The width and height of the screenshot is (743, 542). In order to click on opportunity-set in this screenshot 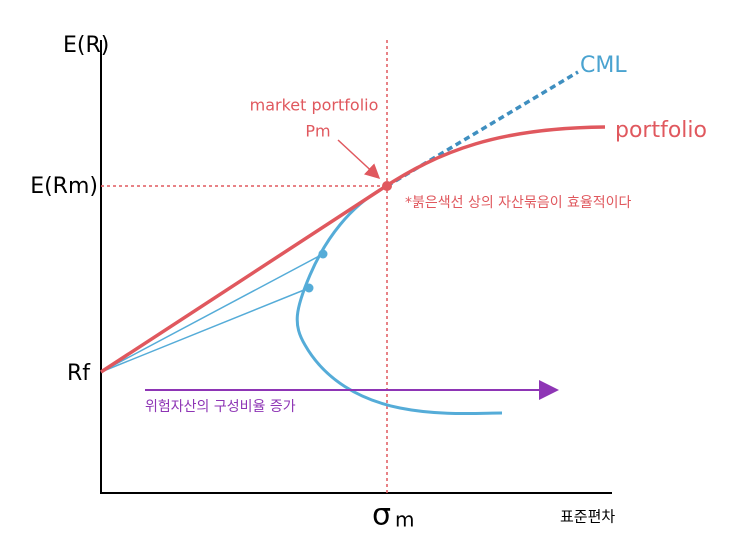, I will do `click(399, 300)`.